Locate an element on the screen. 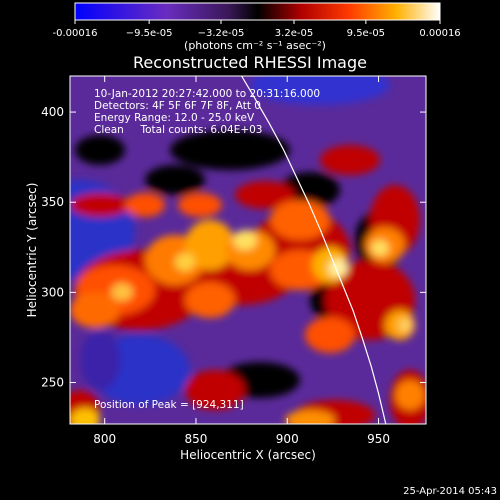 The height and width of the screenshot is (500, 500). chart-title: Reconstructed RHESSI Image is located at coordinates (250, 62).